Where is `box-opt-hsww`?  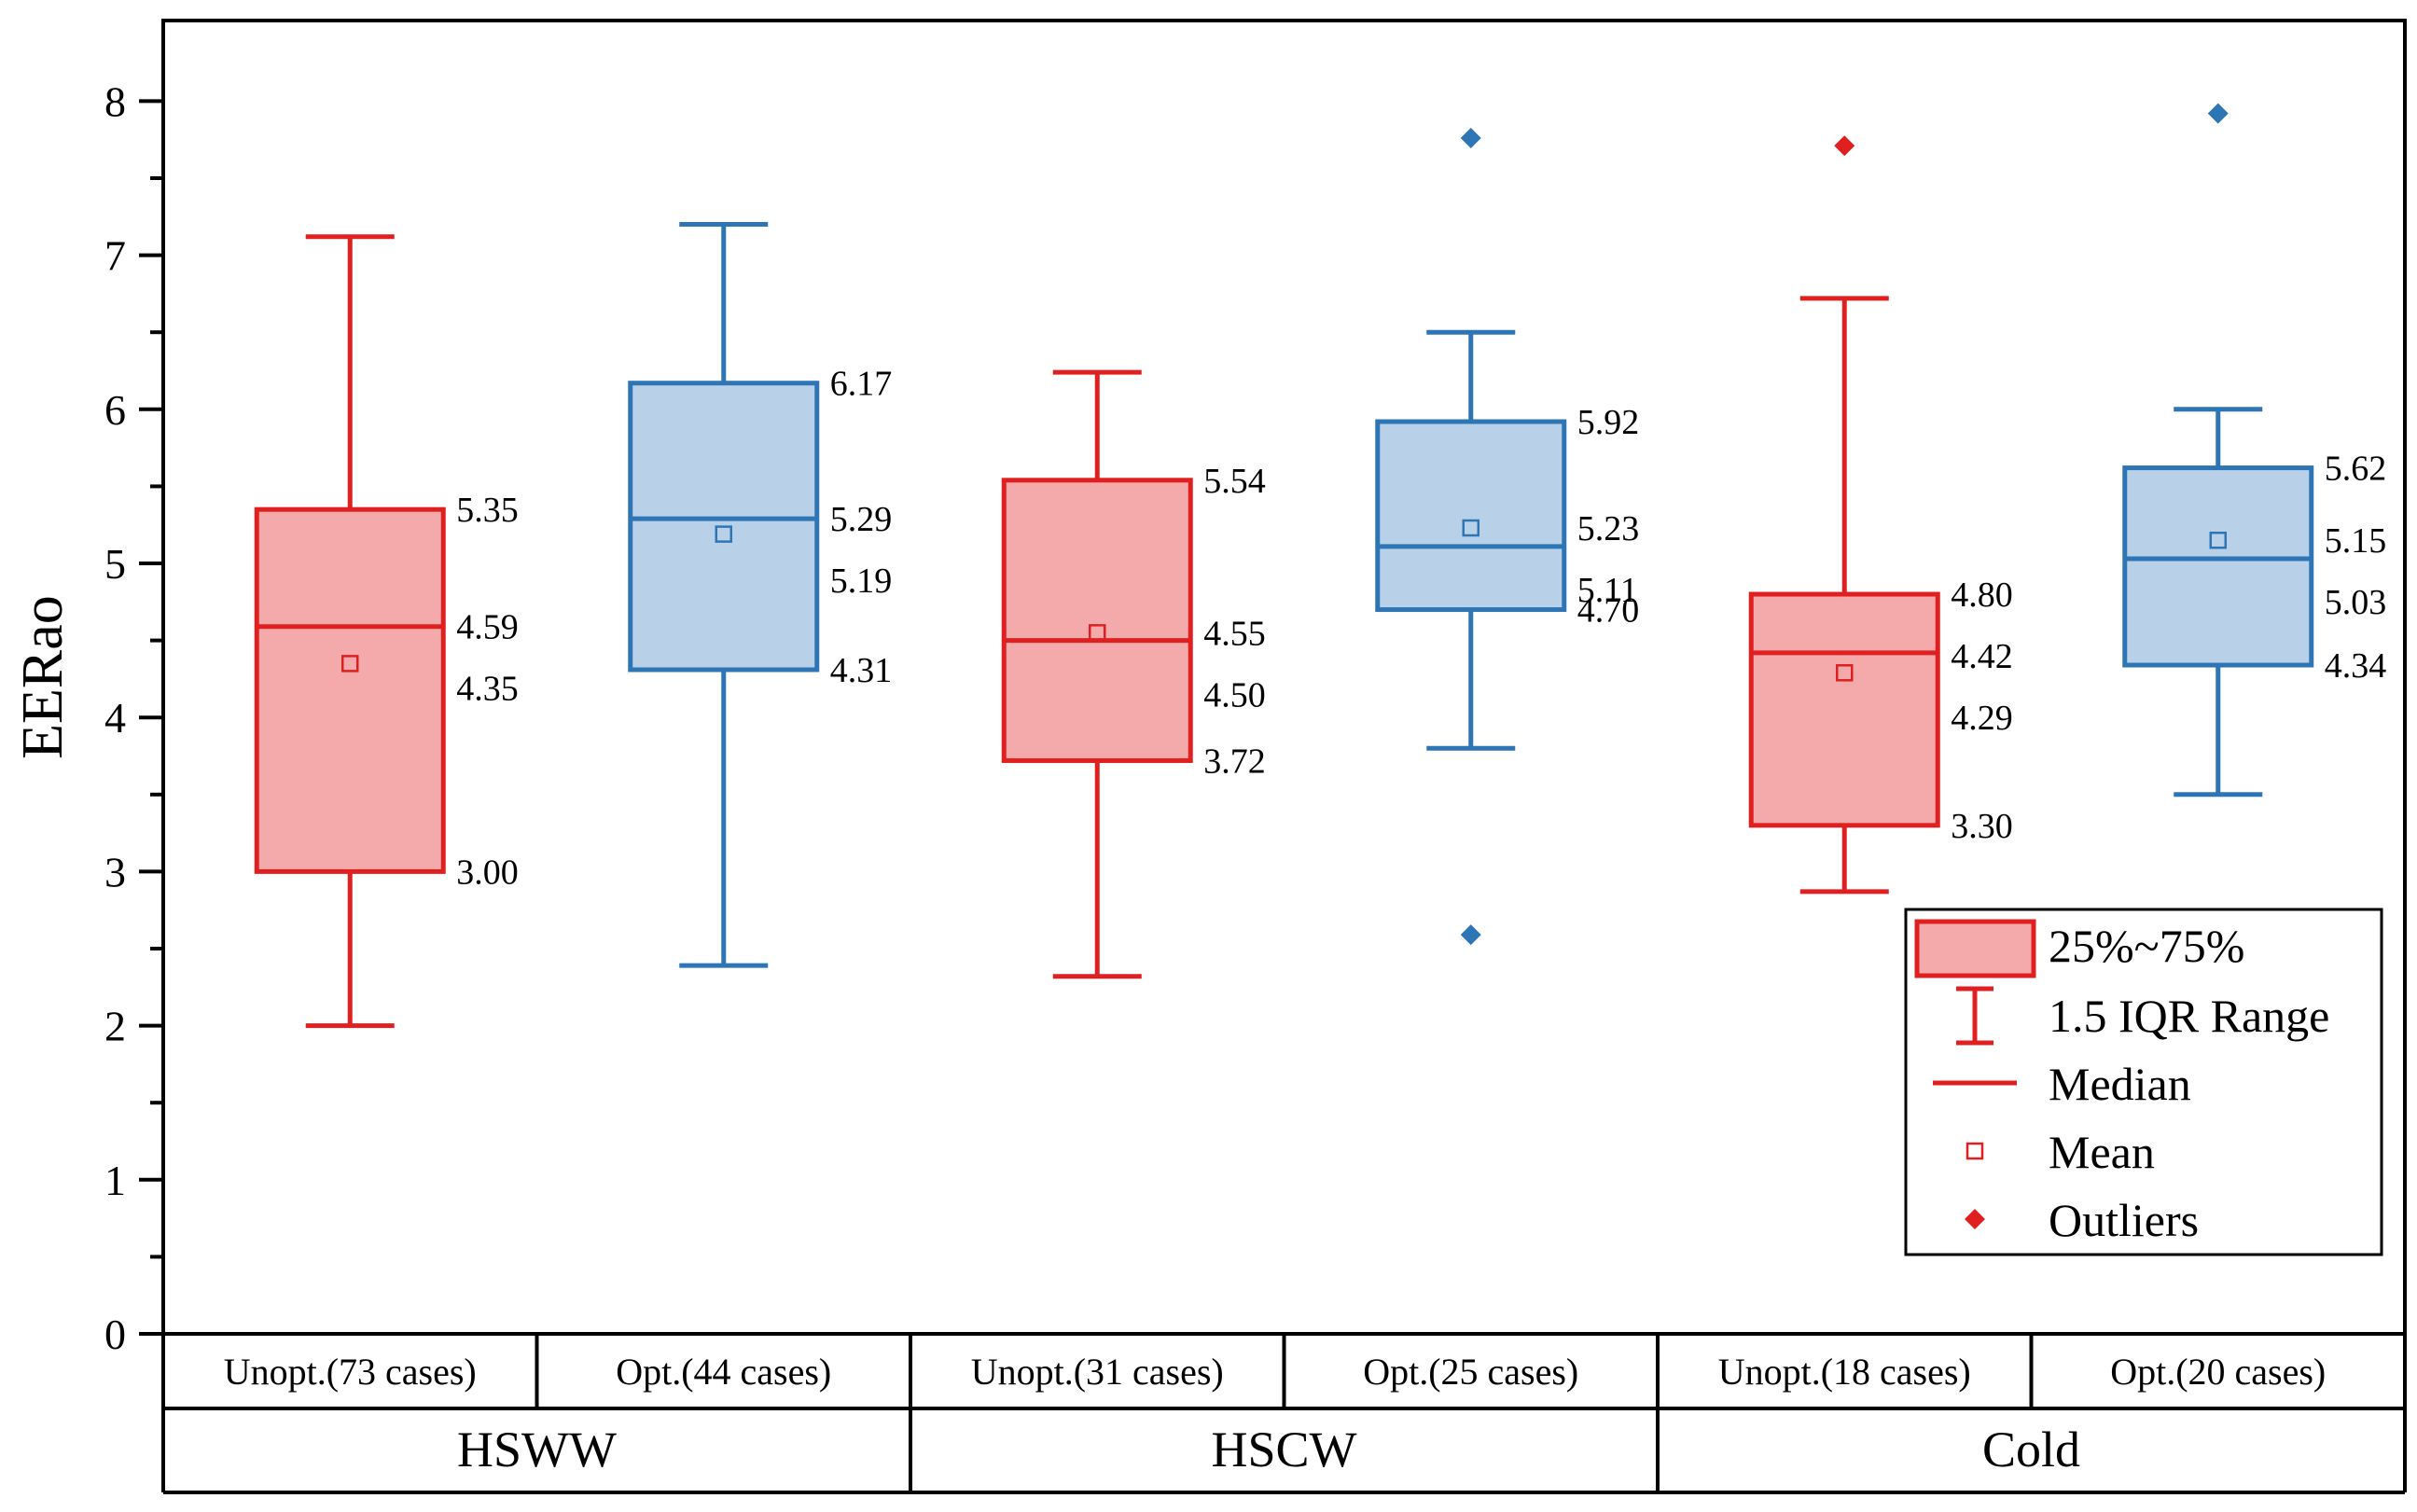
box-opt-hsww is located at coordinates (724, 595).